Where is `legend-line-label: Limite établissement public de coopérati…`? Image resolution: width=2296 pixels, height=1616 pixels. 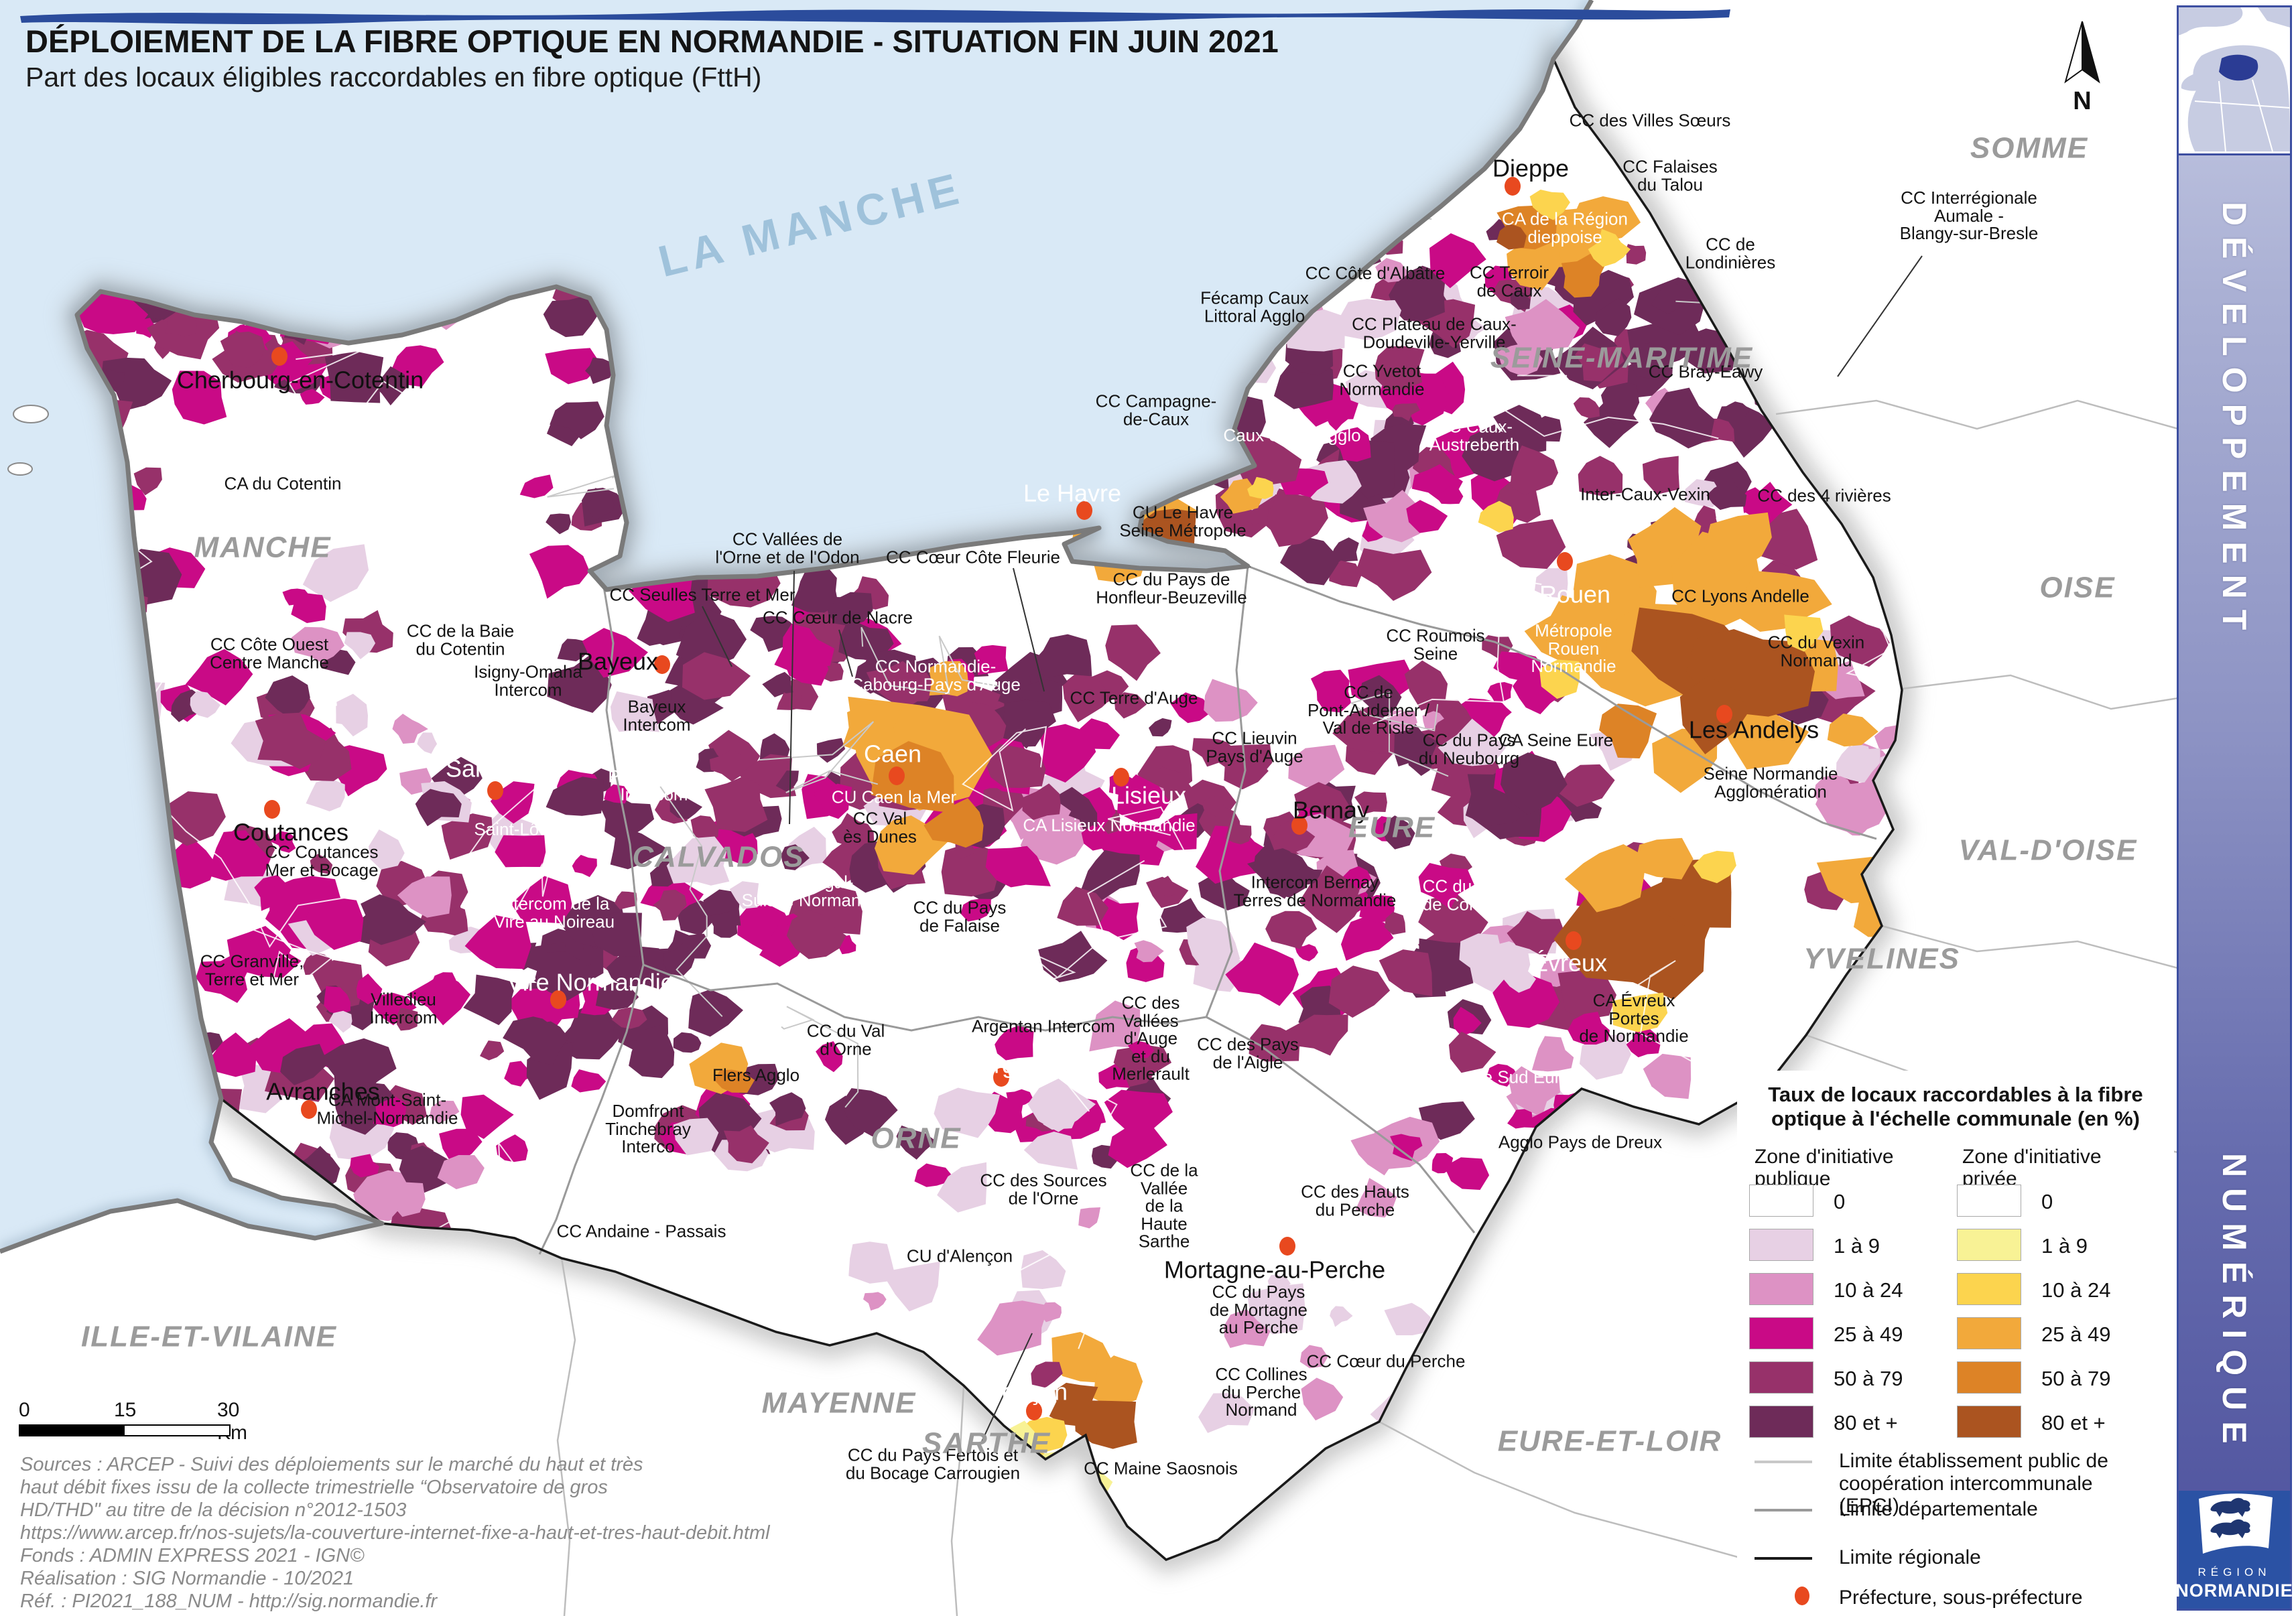
legend-line-label: Limite établissement public de coopérati… is located at coordinates (1973, 1484).